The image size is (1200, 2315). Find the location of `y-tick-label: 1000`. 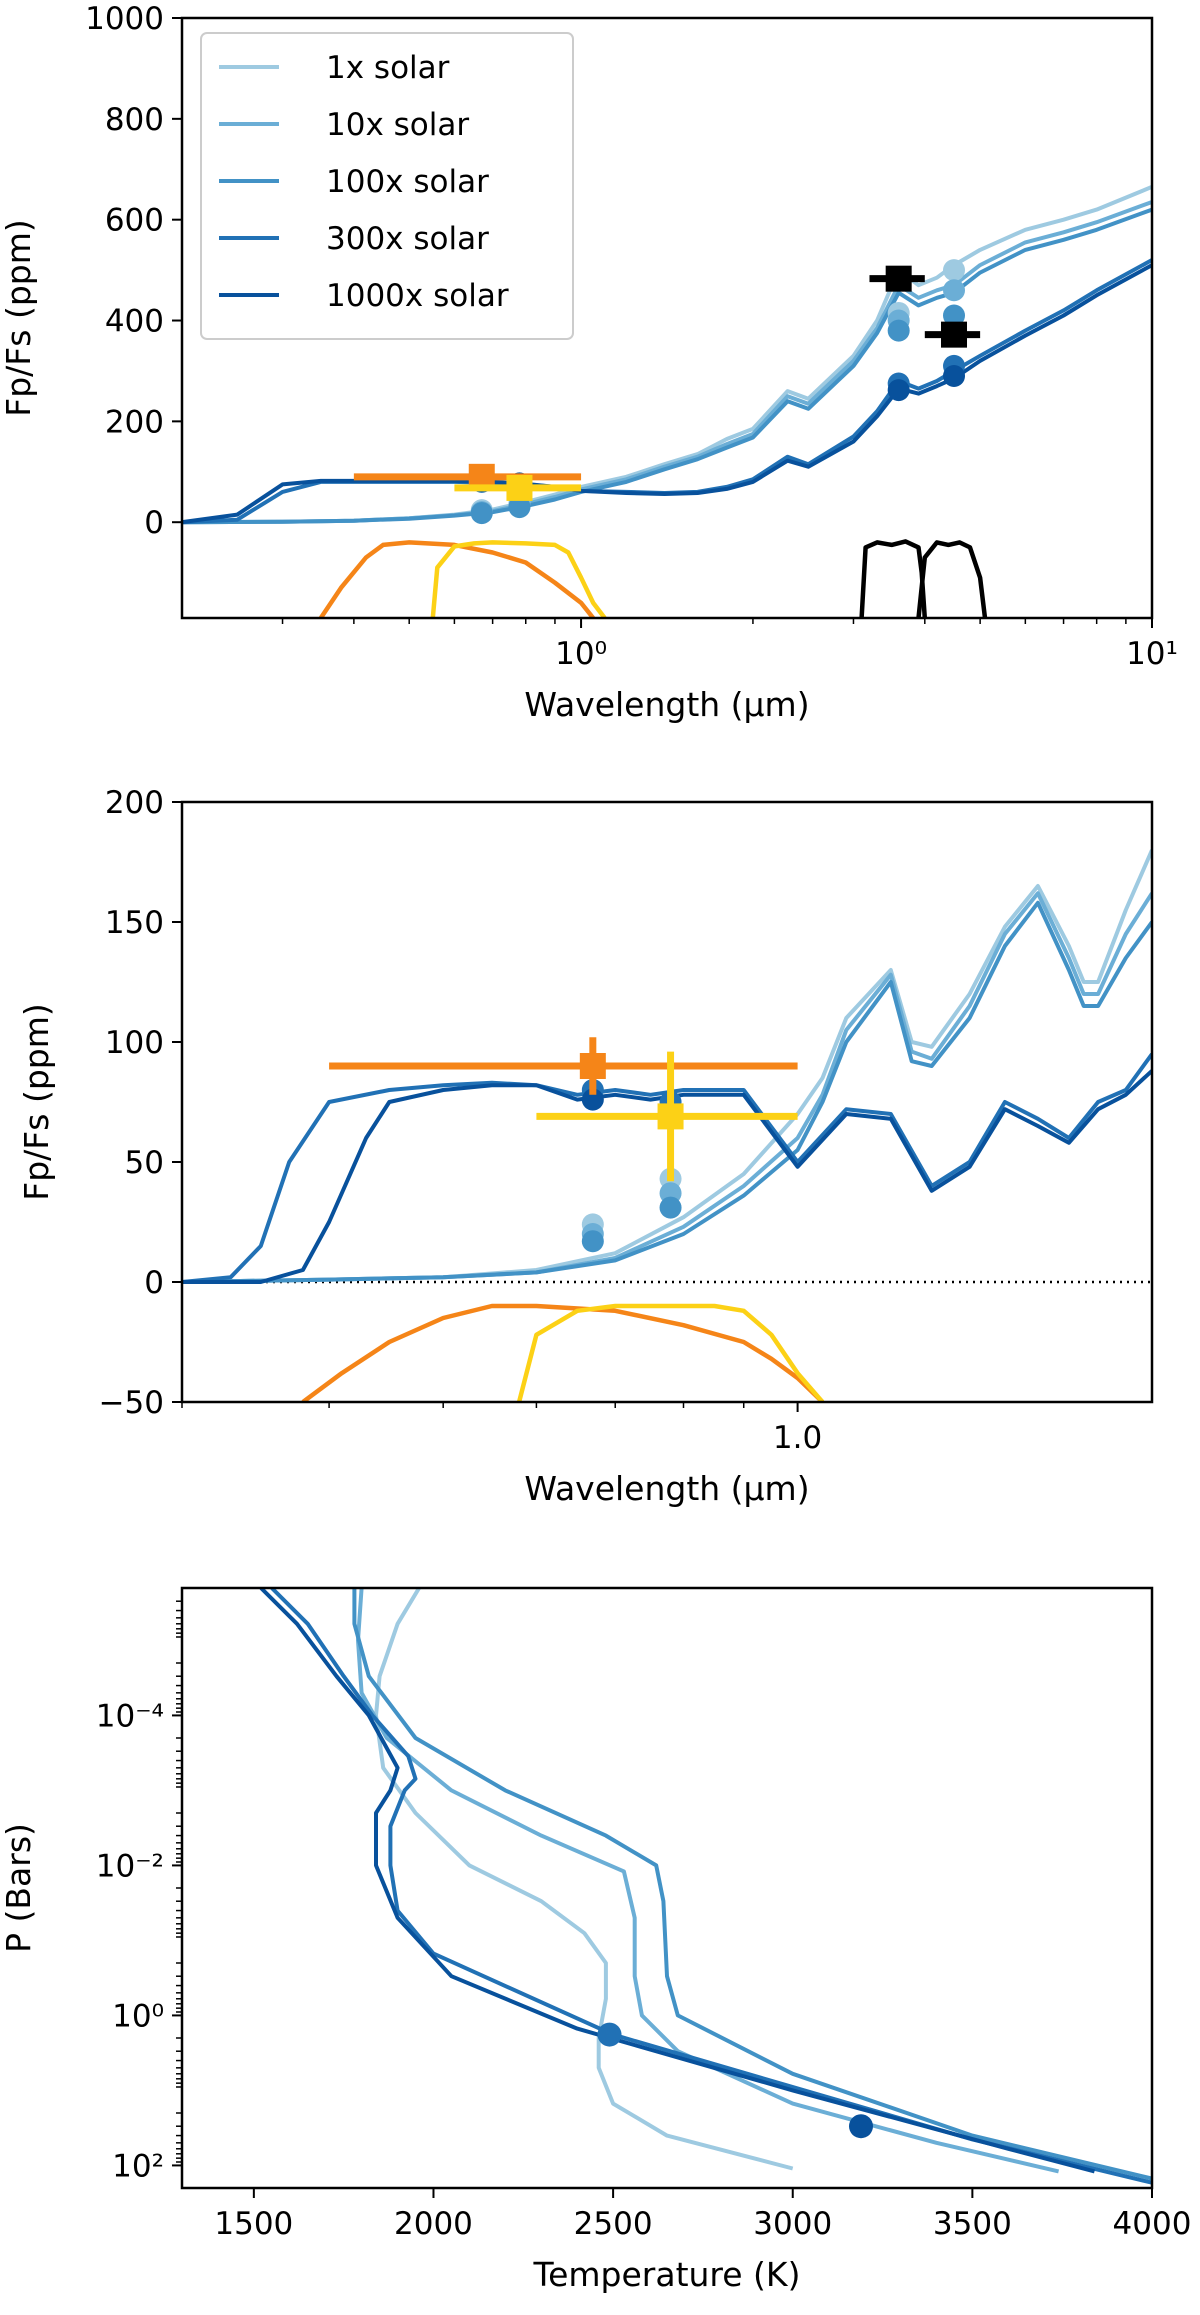

y-tick-label: 1000 is located at coordinates (124, 19).